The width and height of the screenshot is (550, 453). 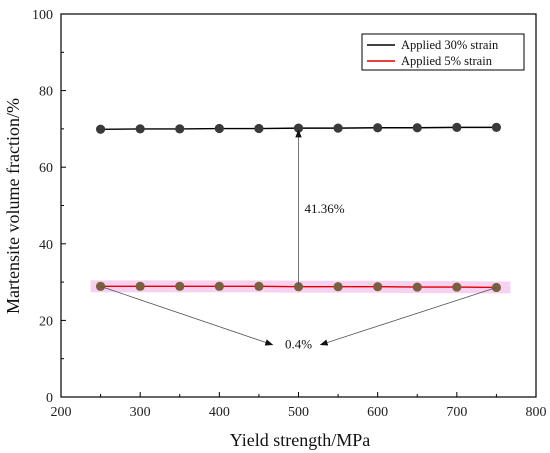 I want to click on x-tick-label: 800, so click(x=536, y=412).